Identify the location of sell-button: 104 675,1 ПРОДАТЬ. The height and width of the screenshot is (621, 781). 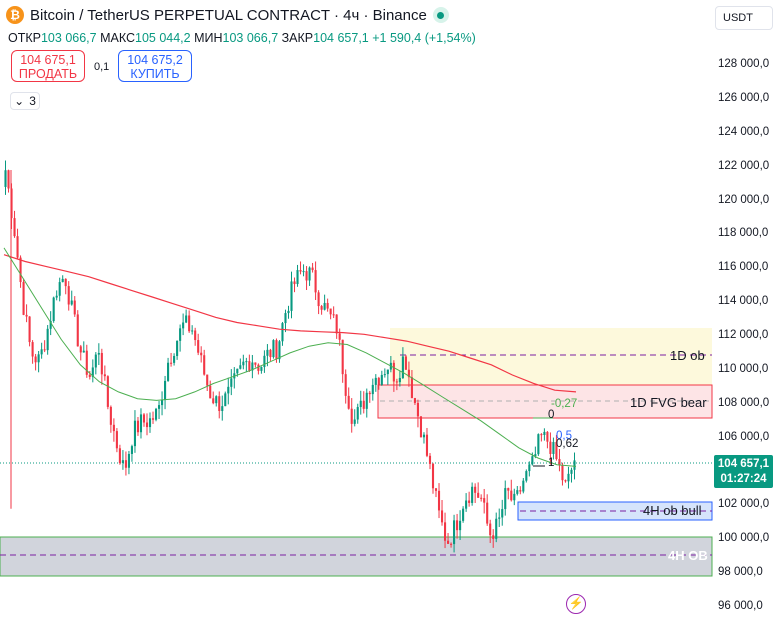
(48, 66).